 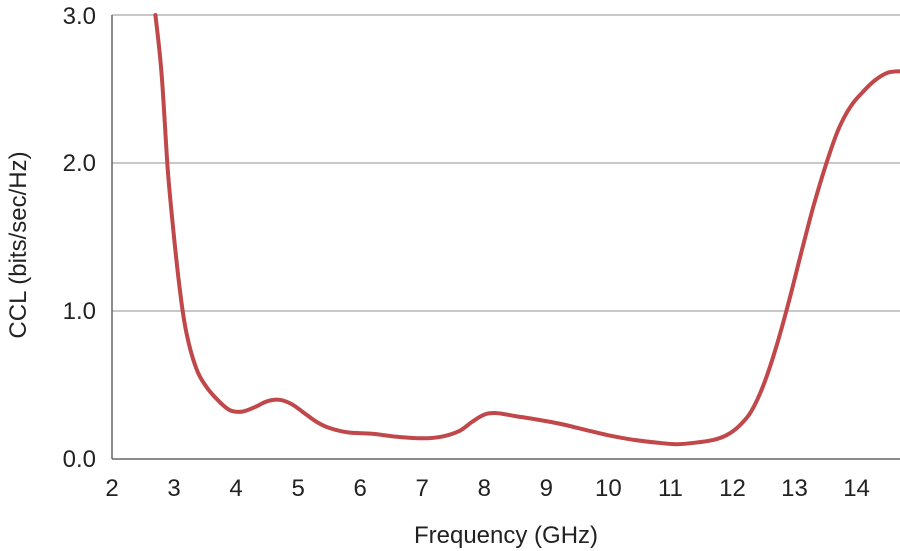 I want to click on y-tick-labels: 0.0 1.0 2.0 3.0, so click(x=79, y=238).